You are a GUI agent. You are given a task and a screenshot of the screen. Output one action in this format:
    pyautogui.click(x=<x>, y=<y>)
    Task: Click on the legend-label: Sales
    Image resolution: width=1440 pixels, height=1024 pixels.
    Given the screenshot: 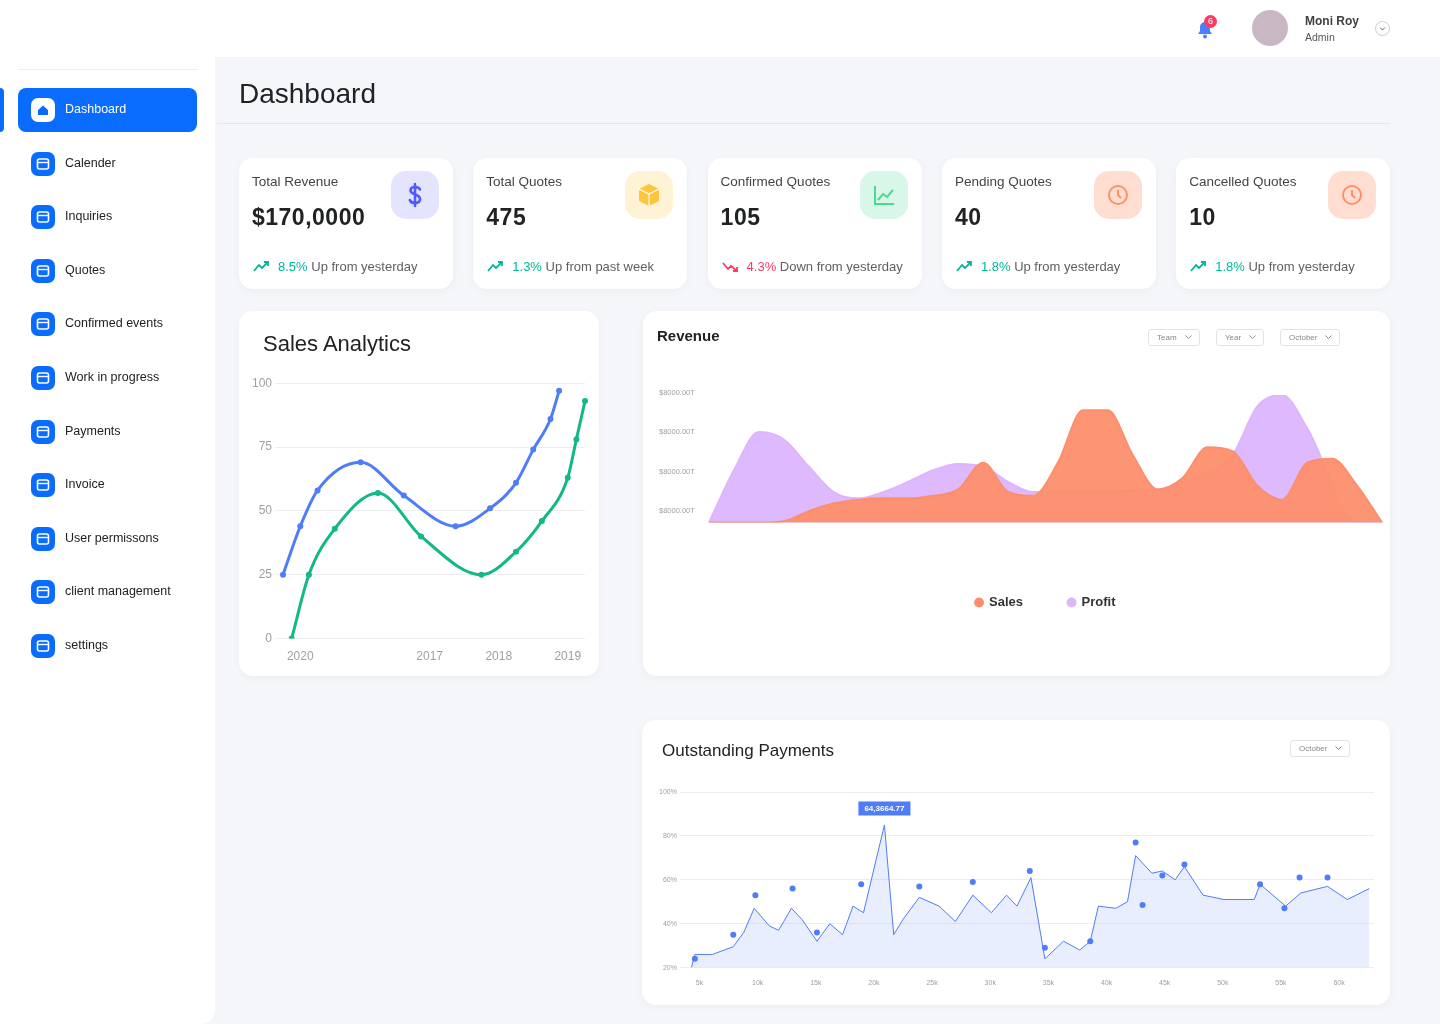 What is the action you would take?
    pyautogui.click(x=1006, y=602)
    